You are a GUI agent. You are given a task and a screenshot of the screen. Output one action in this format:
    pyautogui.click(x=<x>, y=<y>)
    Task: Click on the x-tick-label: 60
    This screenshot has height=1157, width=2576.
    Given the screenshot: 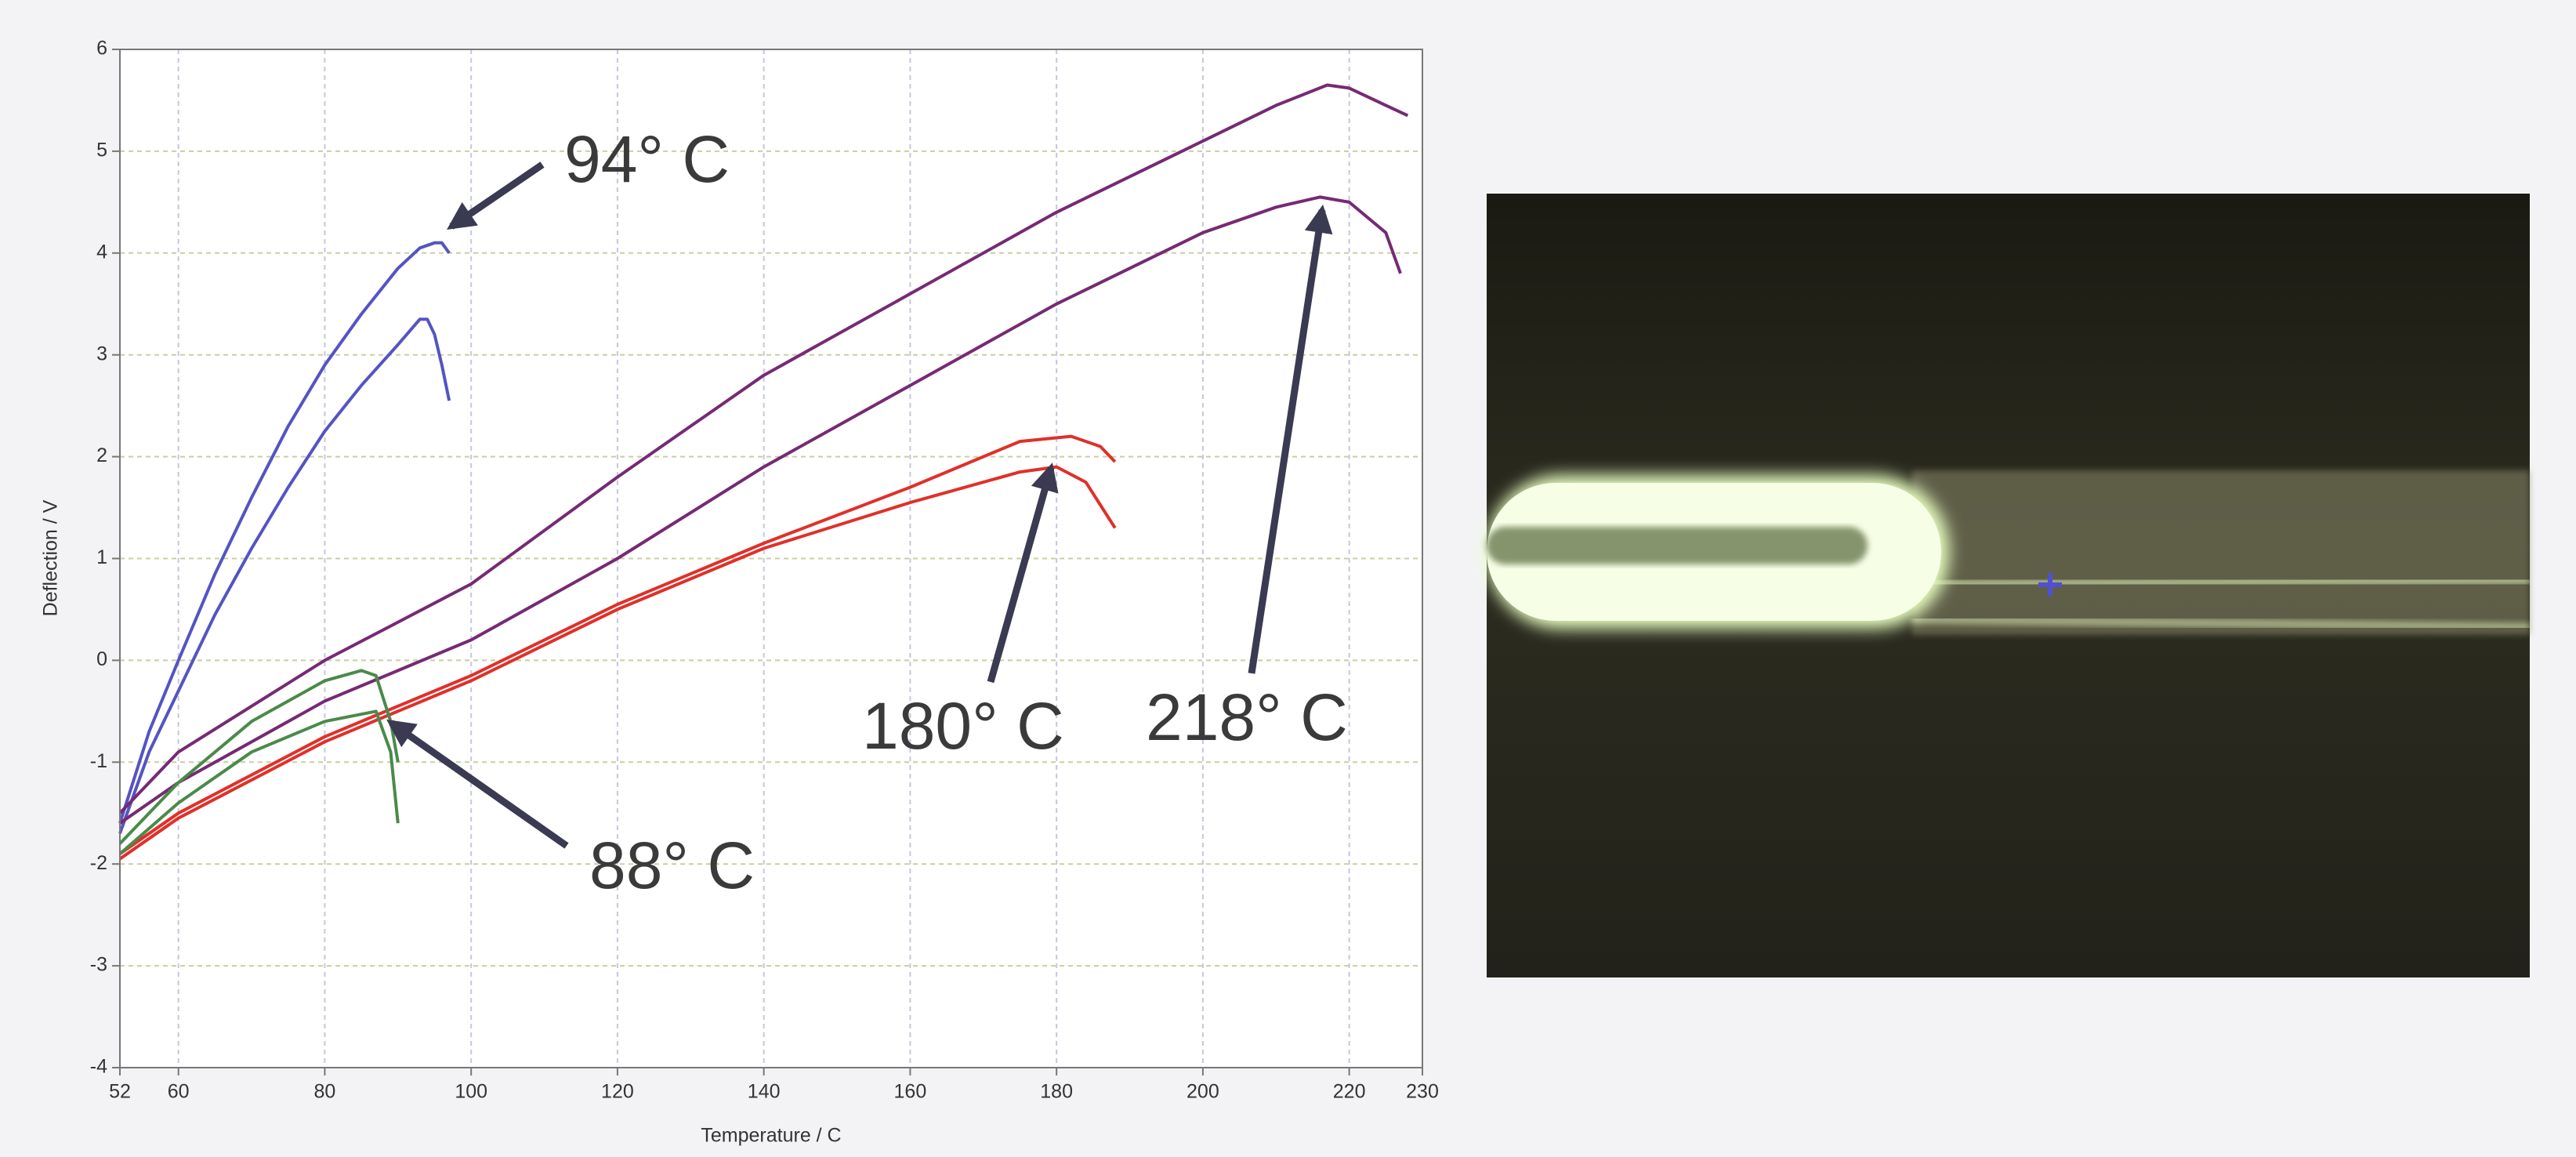 What is the action you would take?
    pyautogui.click(x=179, y=1092)
    